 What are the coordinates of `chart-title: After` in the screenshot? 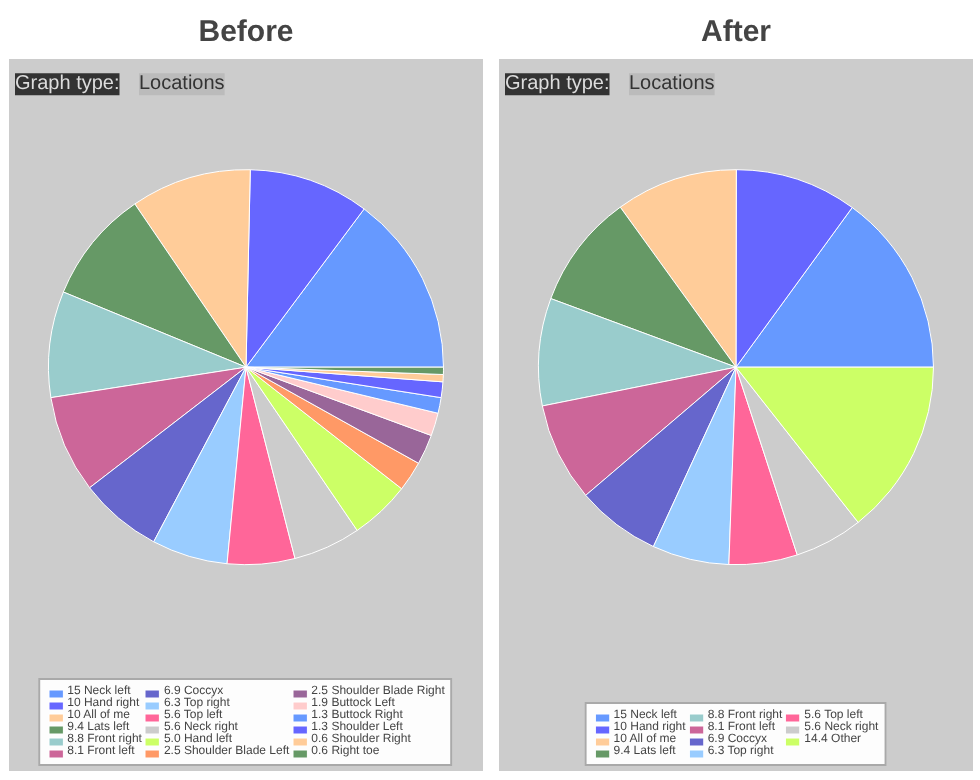 It's located at (736, 32).